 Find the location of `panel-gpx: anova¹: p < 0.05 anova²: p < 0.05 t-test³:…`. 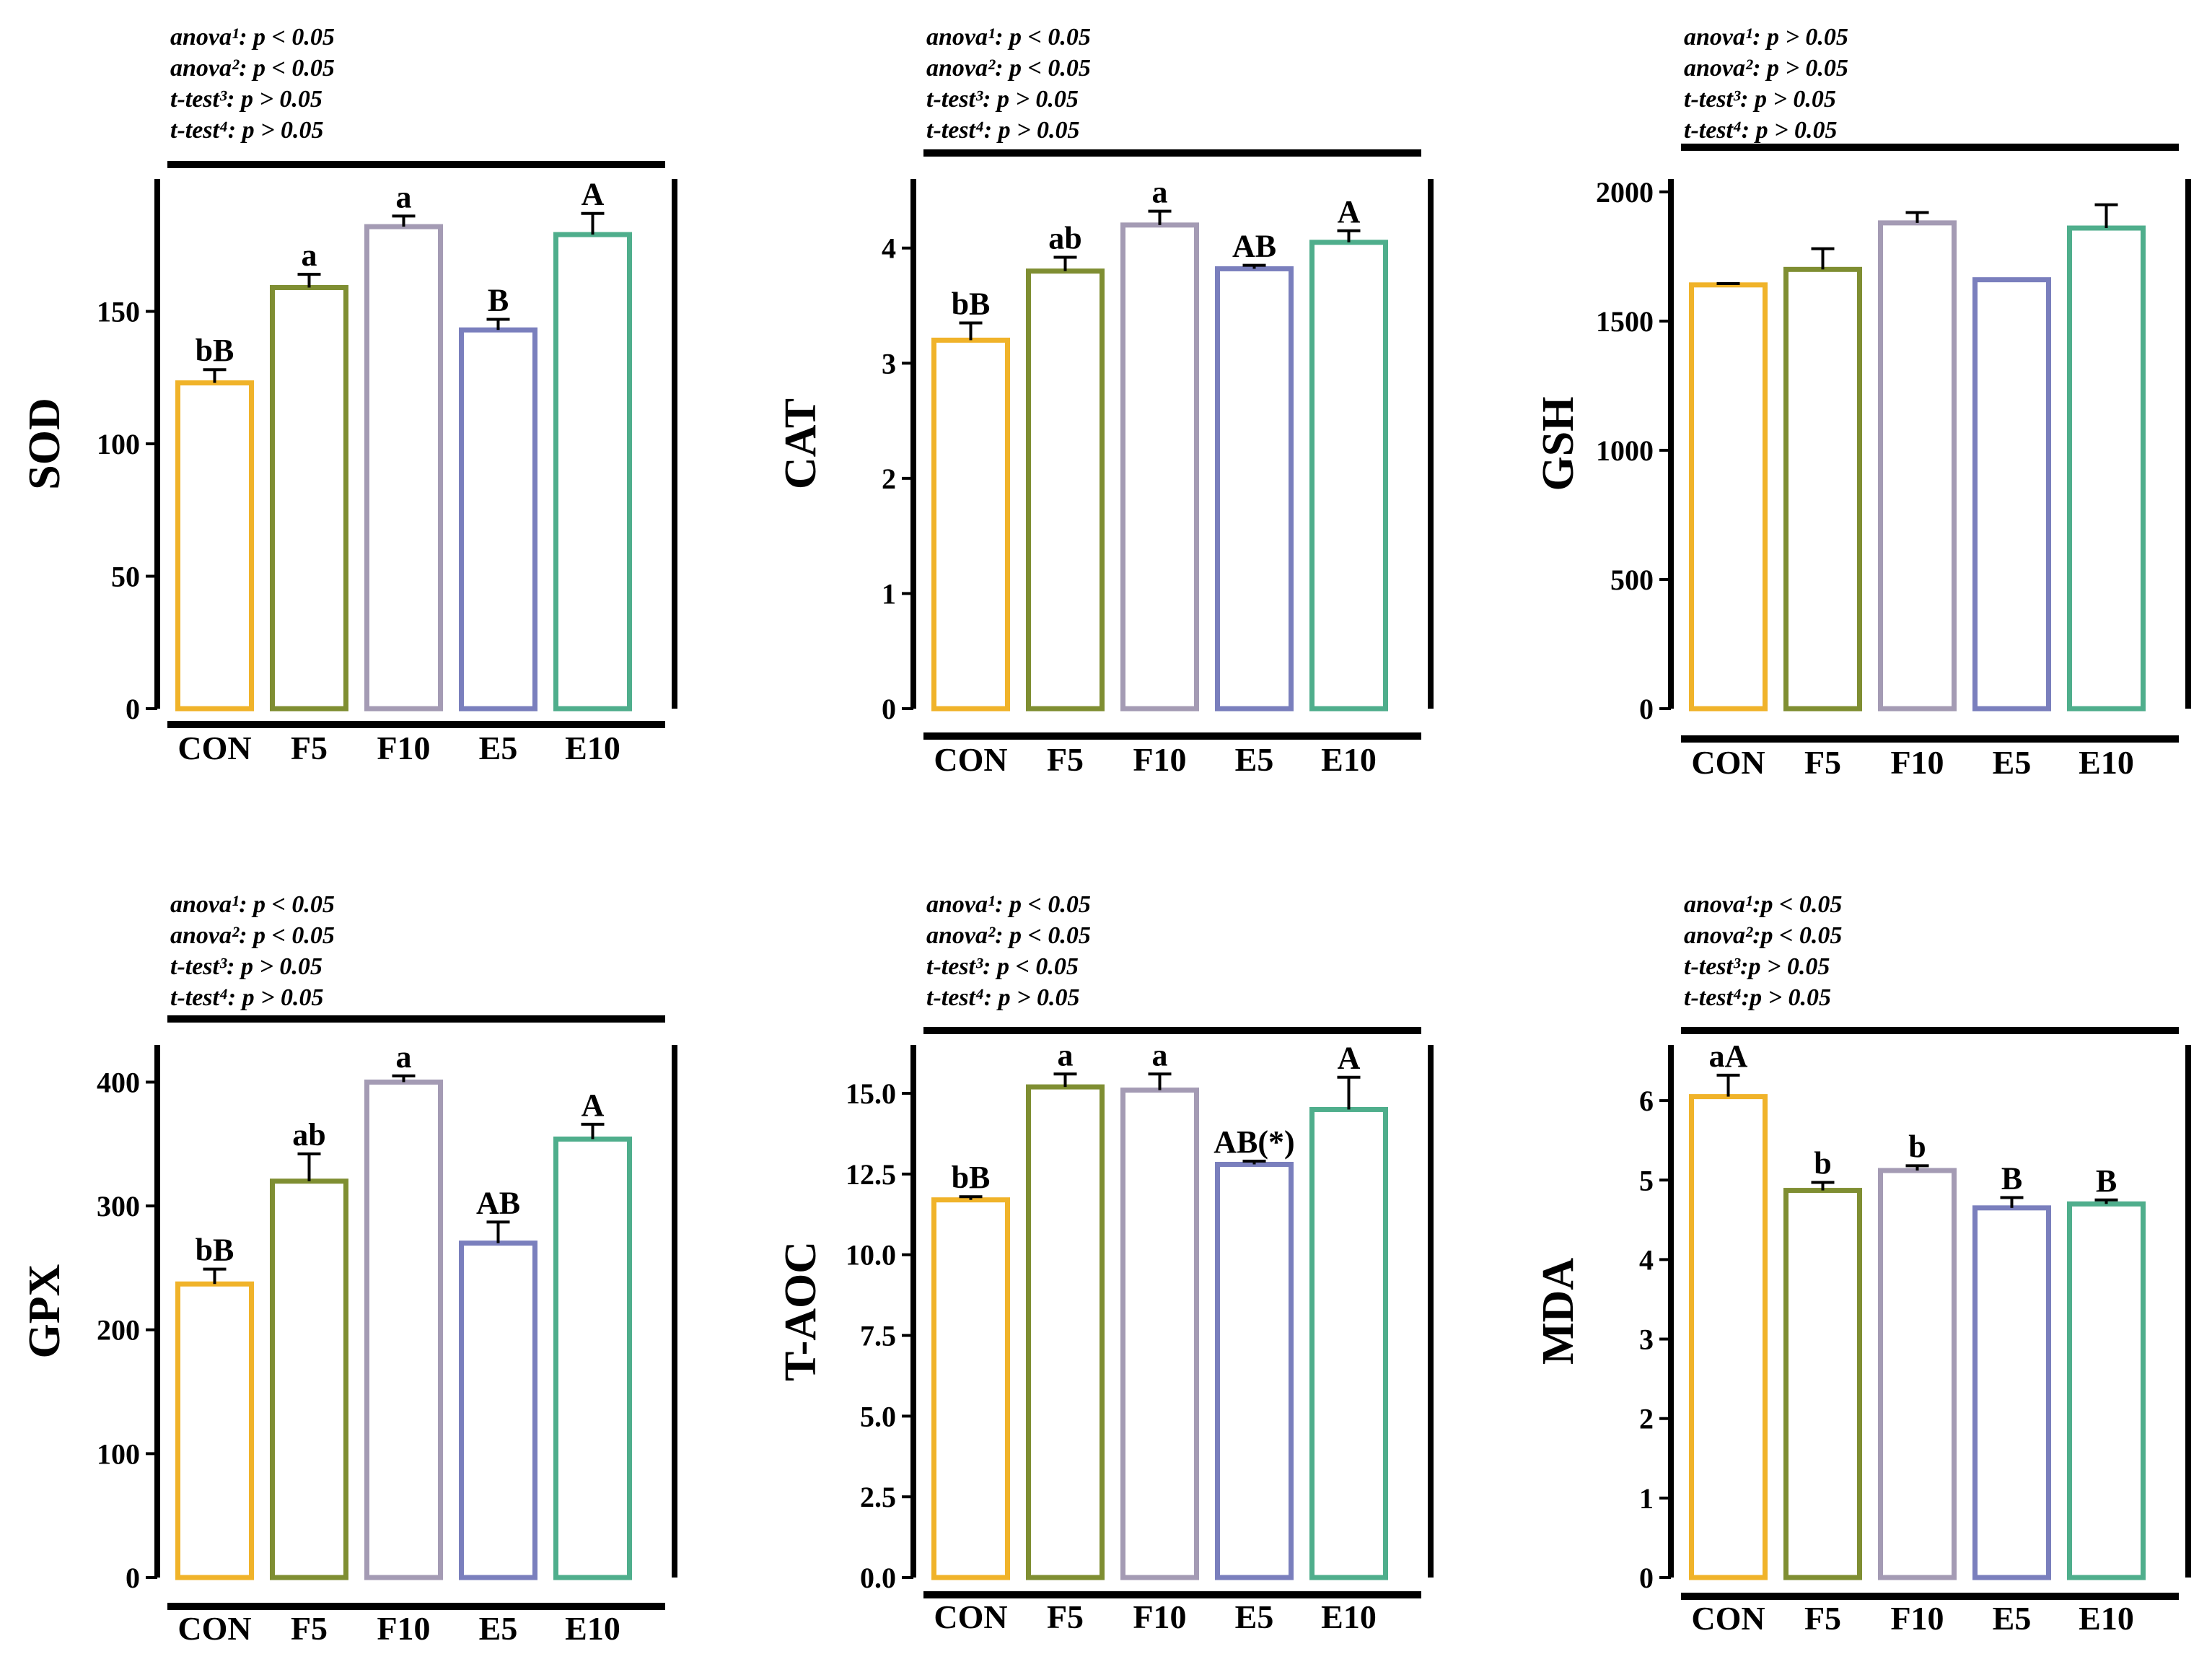

panel-gpx: anova¹: p < 0.05 anova²: p < 0.05 t-test³:… is located at coordinates (348, 1269).